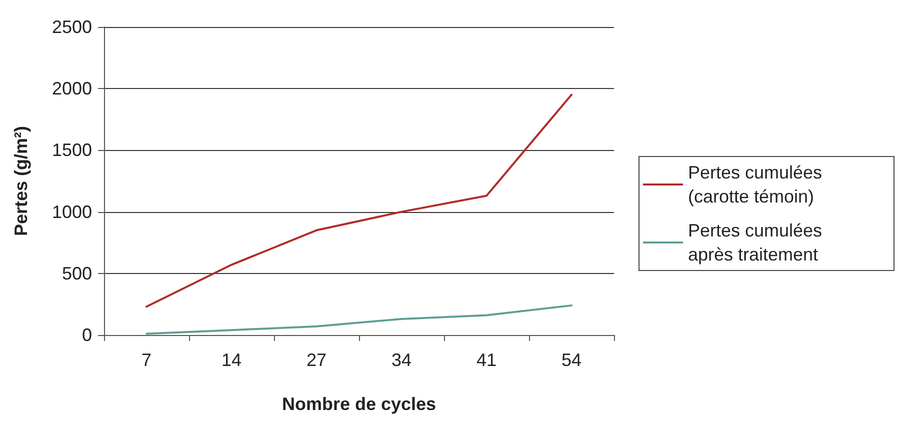 This screenshot has width=898, height=427. Describe the element at coordinates (359, 319) in the screenshot. I see `line-series` at that location.